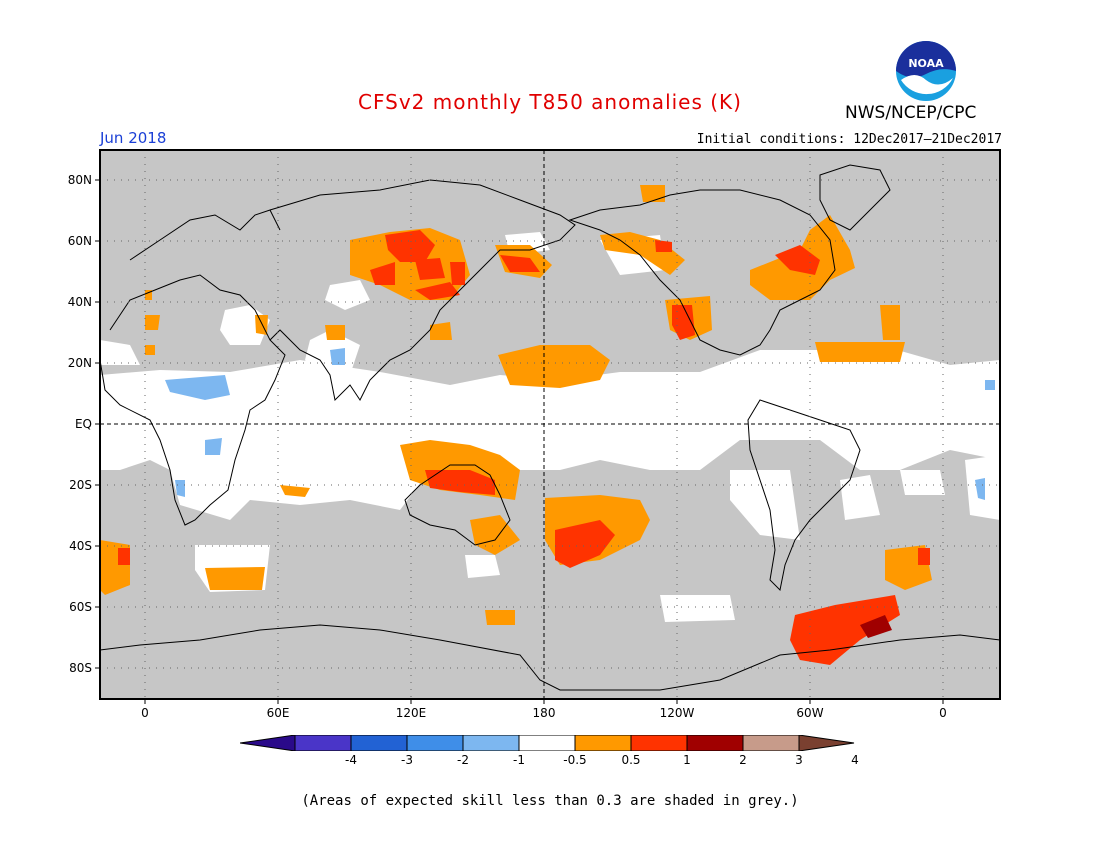  I want to click on lat-tick-label: 80N, so click(79, 180).